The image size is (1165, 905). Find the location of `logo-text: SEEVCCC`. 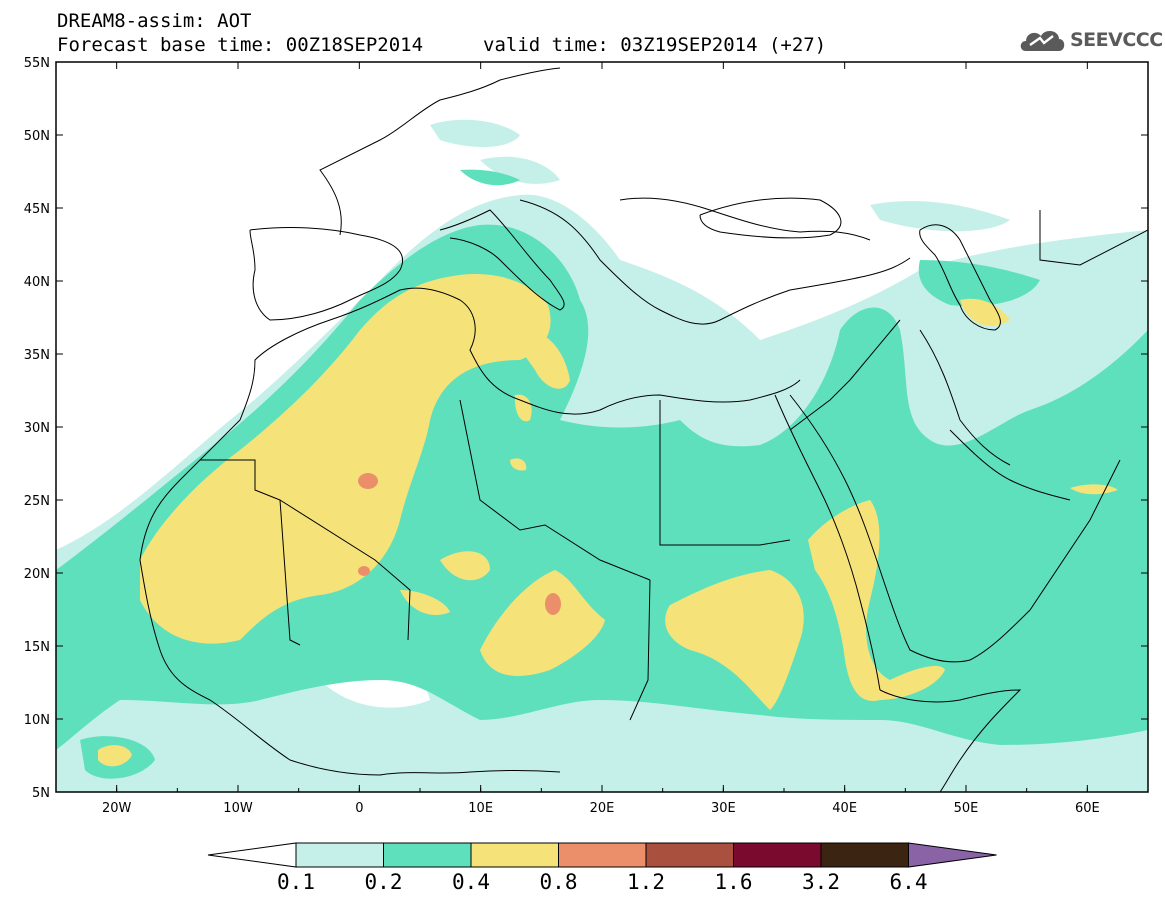

logo-text: SEEVCCC is located at coordinates (1116, 40).